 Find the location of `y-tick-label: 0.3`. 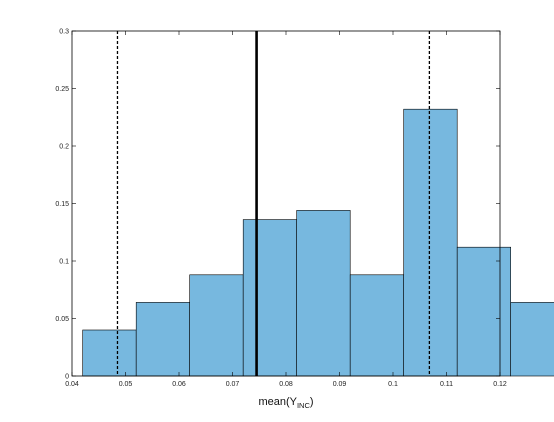

y-tick-label: 0.3 is located at coordinates (64, 32).